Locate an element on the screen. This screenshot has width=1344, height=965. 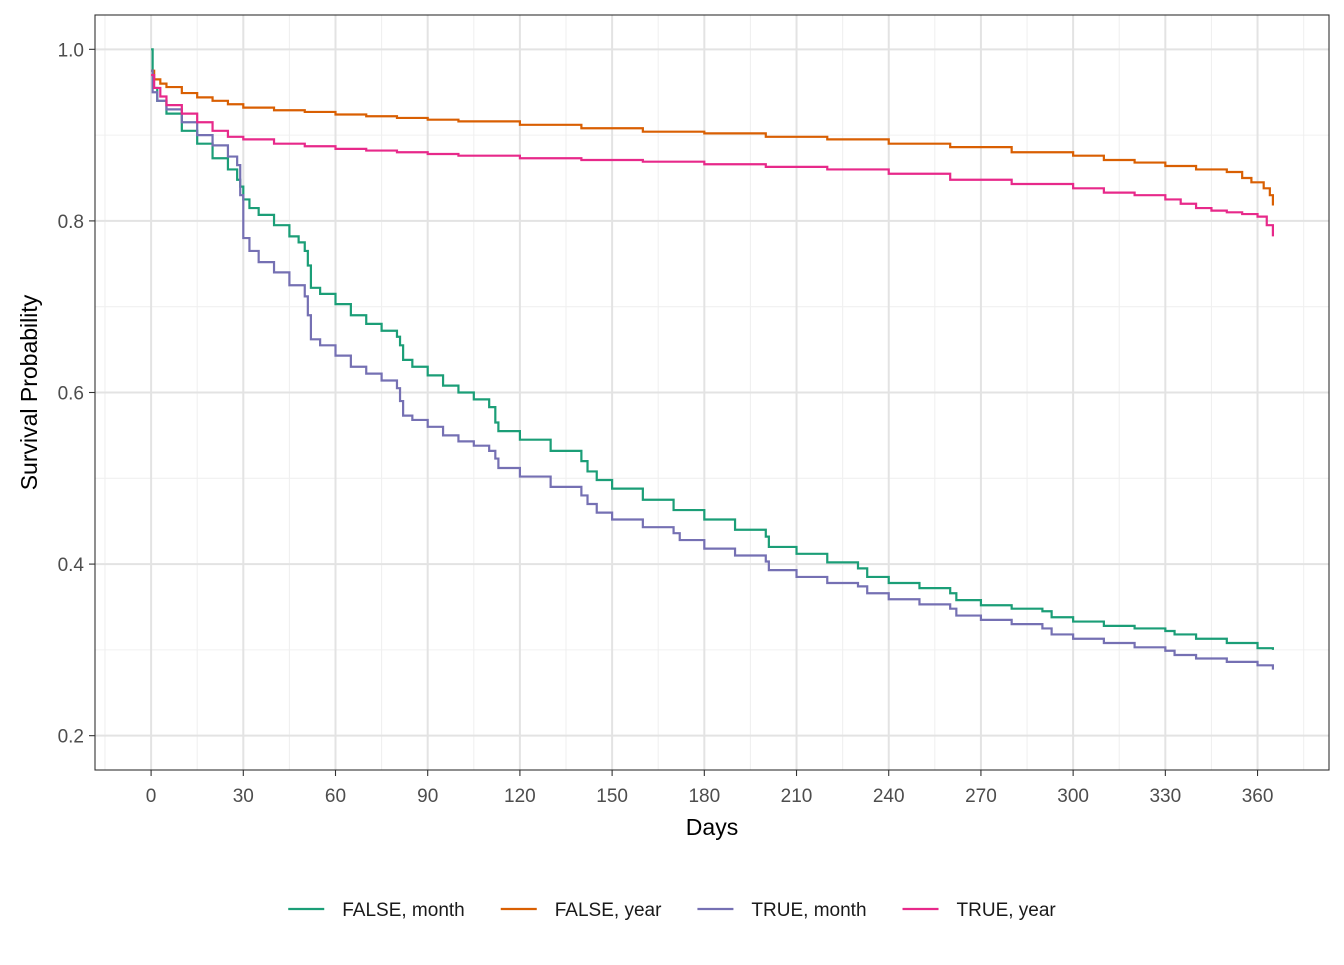
x-tick-label: 360 is located at coordinates (1258, 796).